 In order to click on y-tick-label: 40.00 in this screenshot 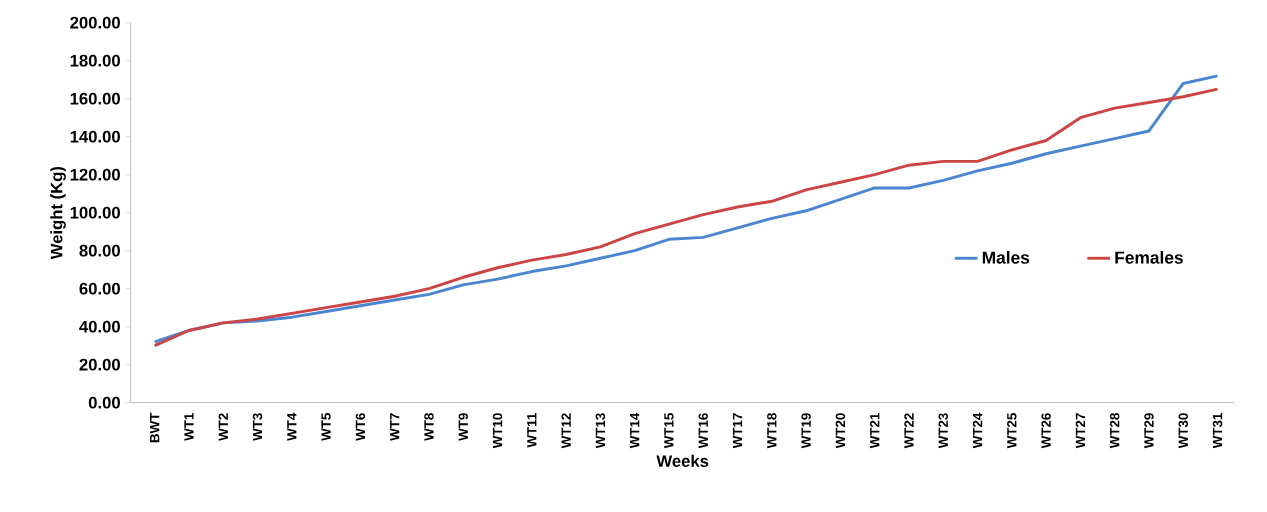, I will do `click(99, 326)`.